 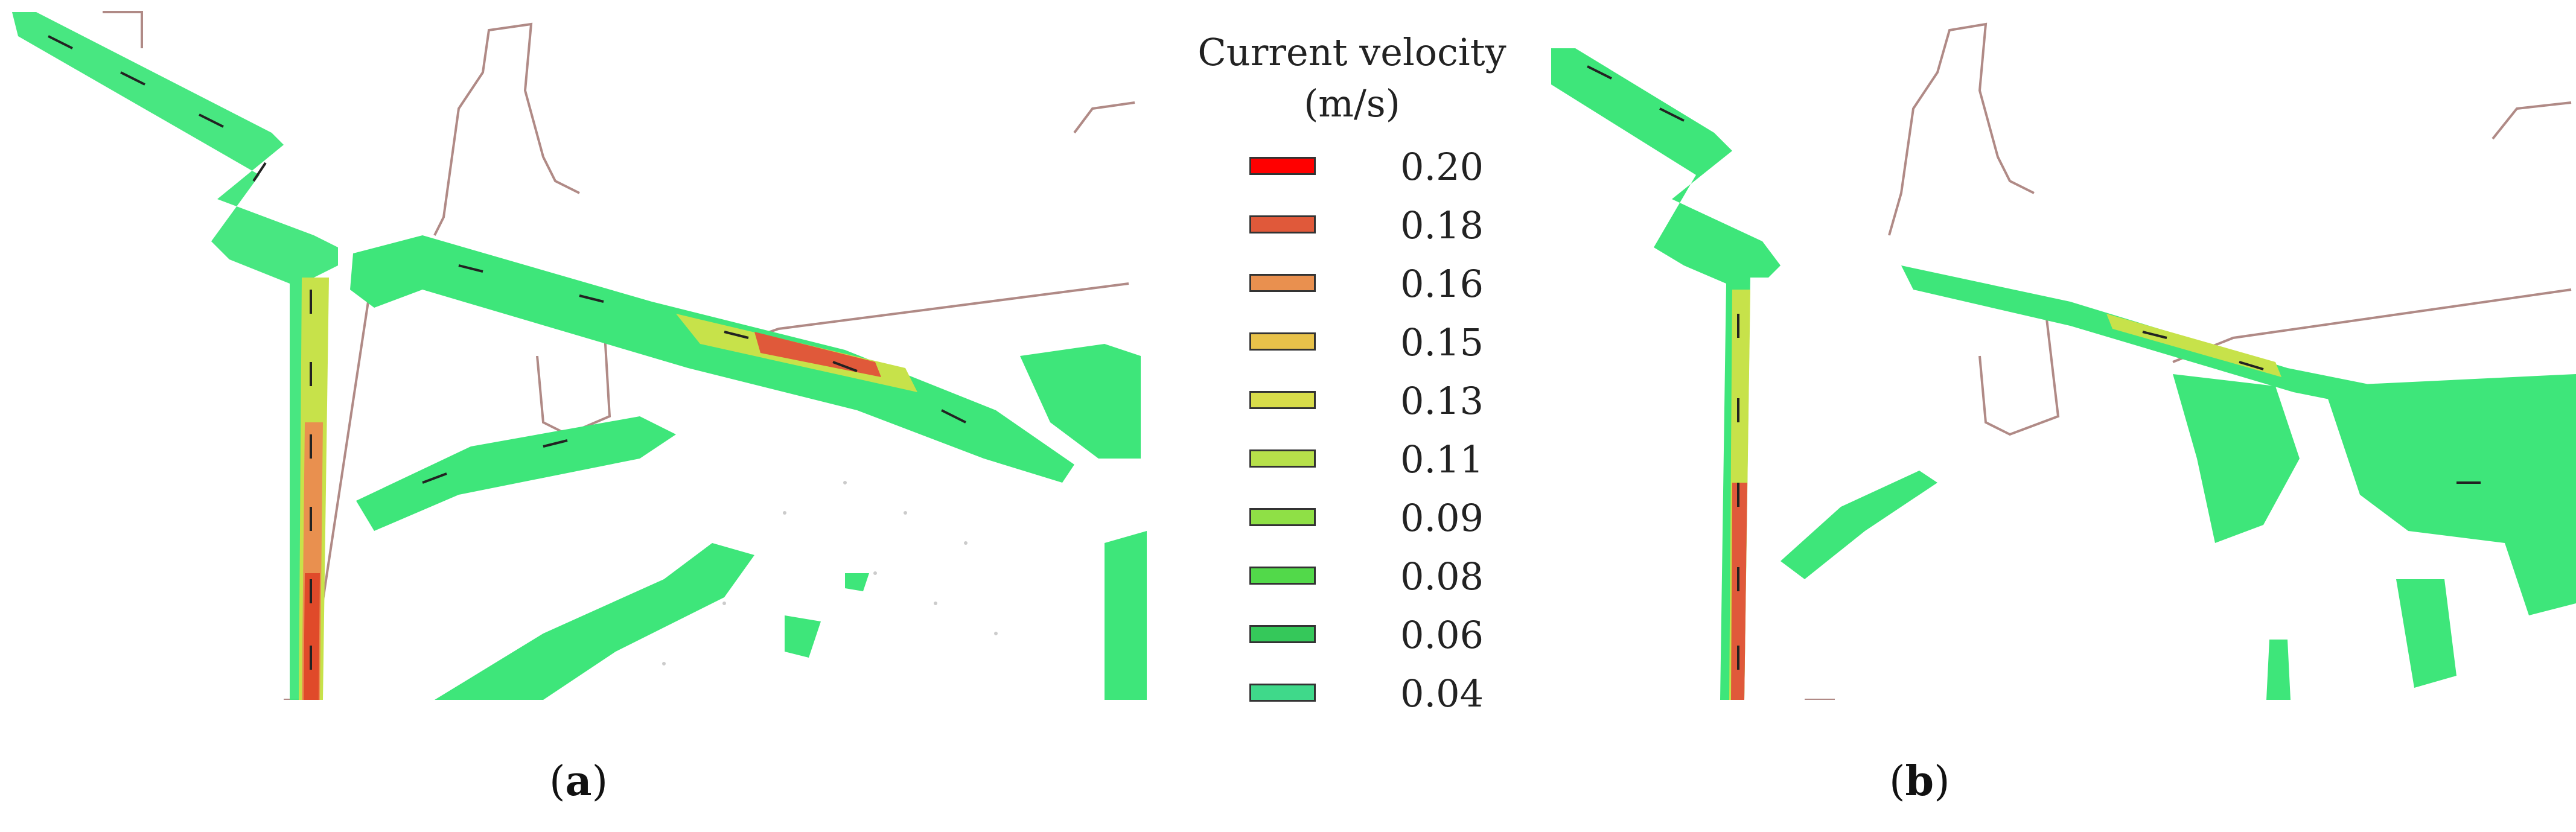 I want to click on vector-grid-a, so click(x=830, y=573).